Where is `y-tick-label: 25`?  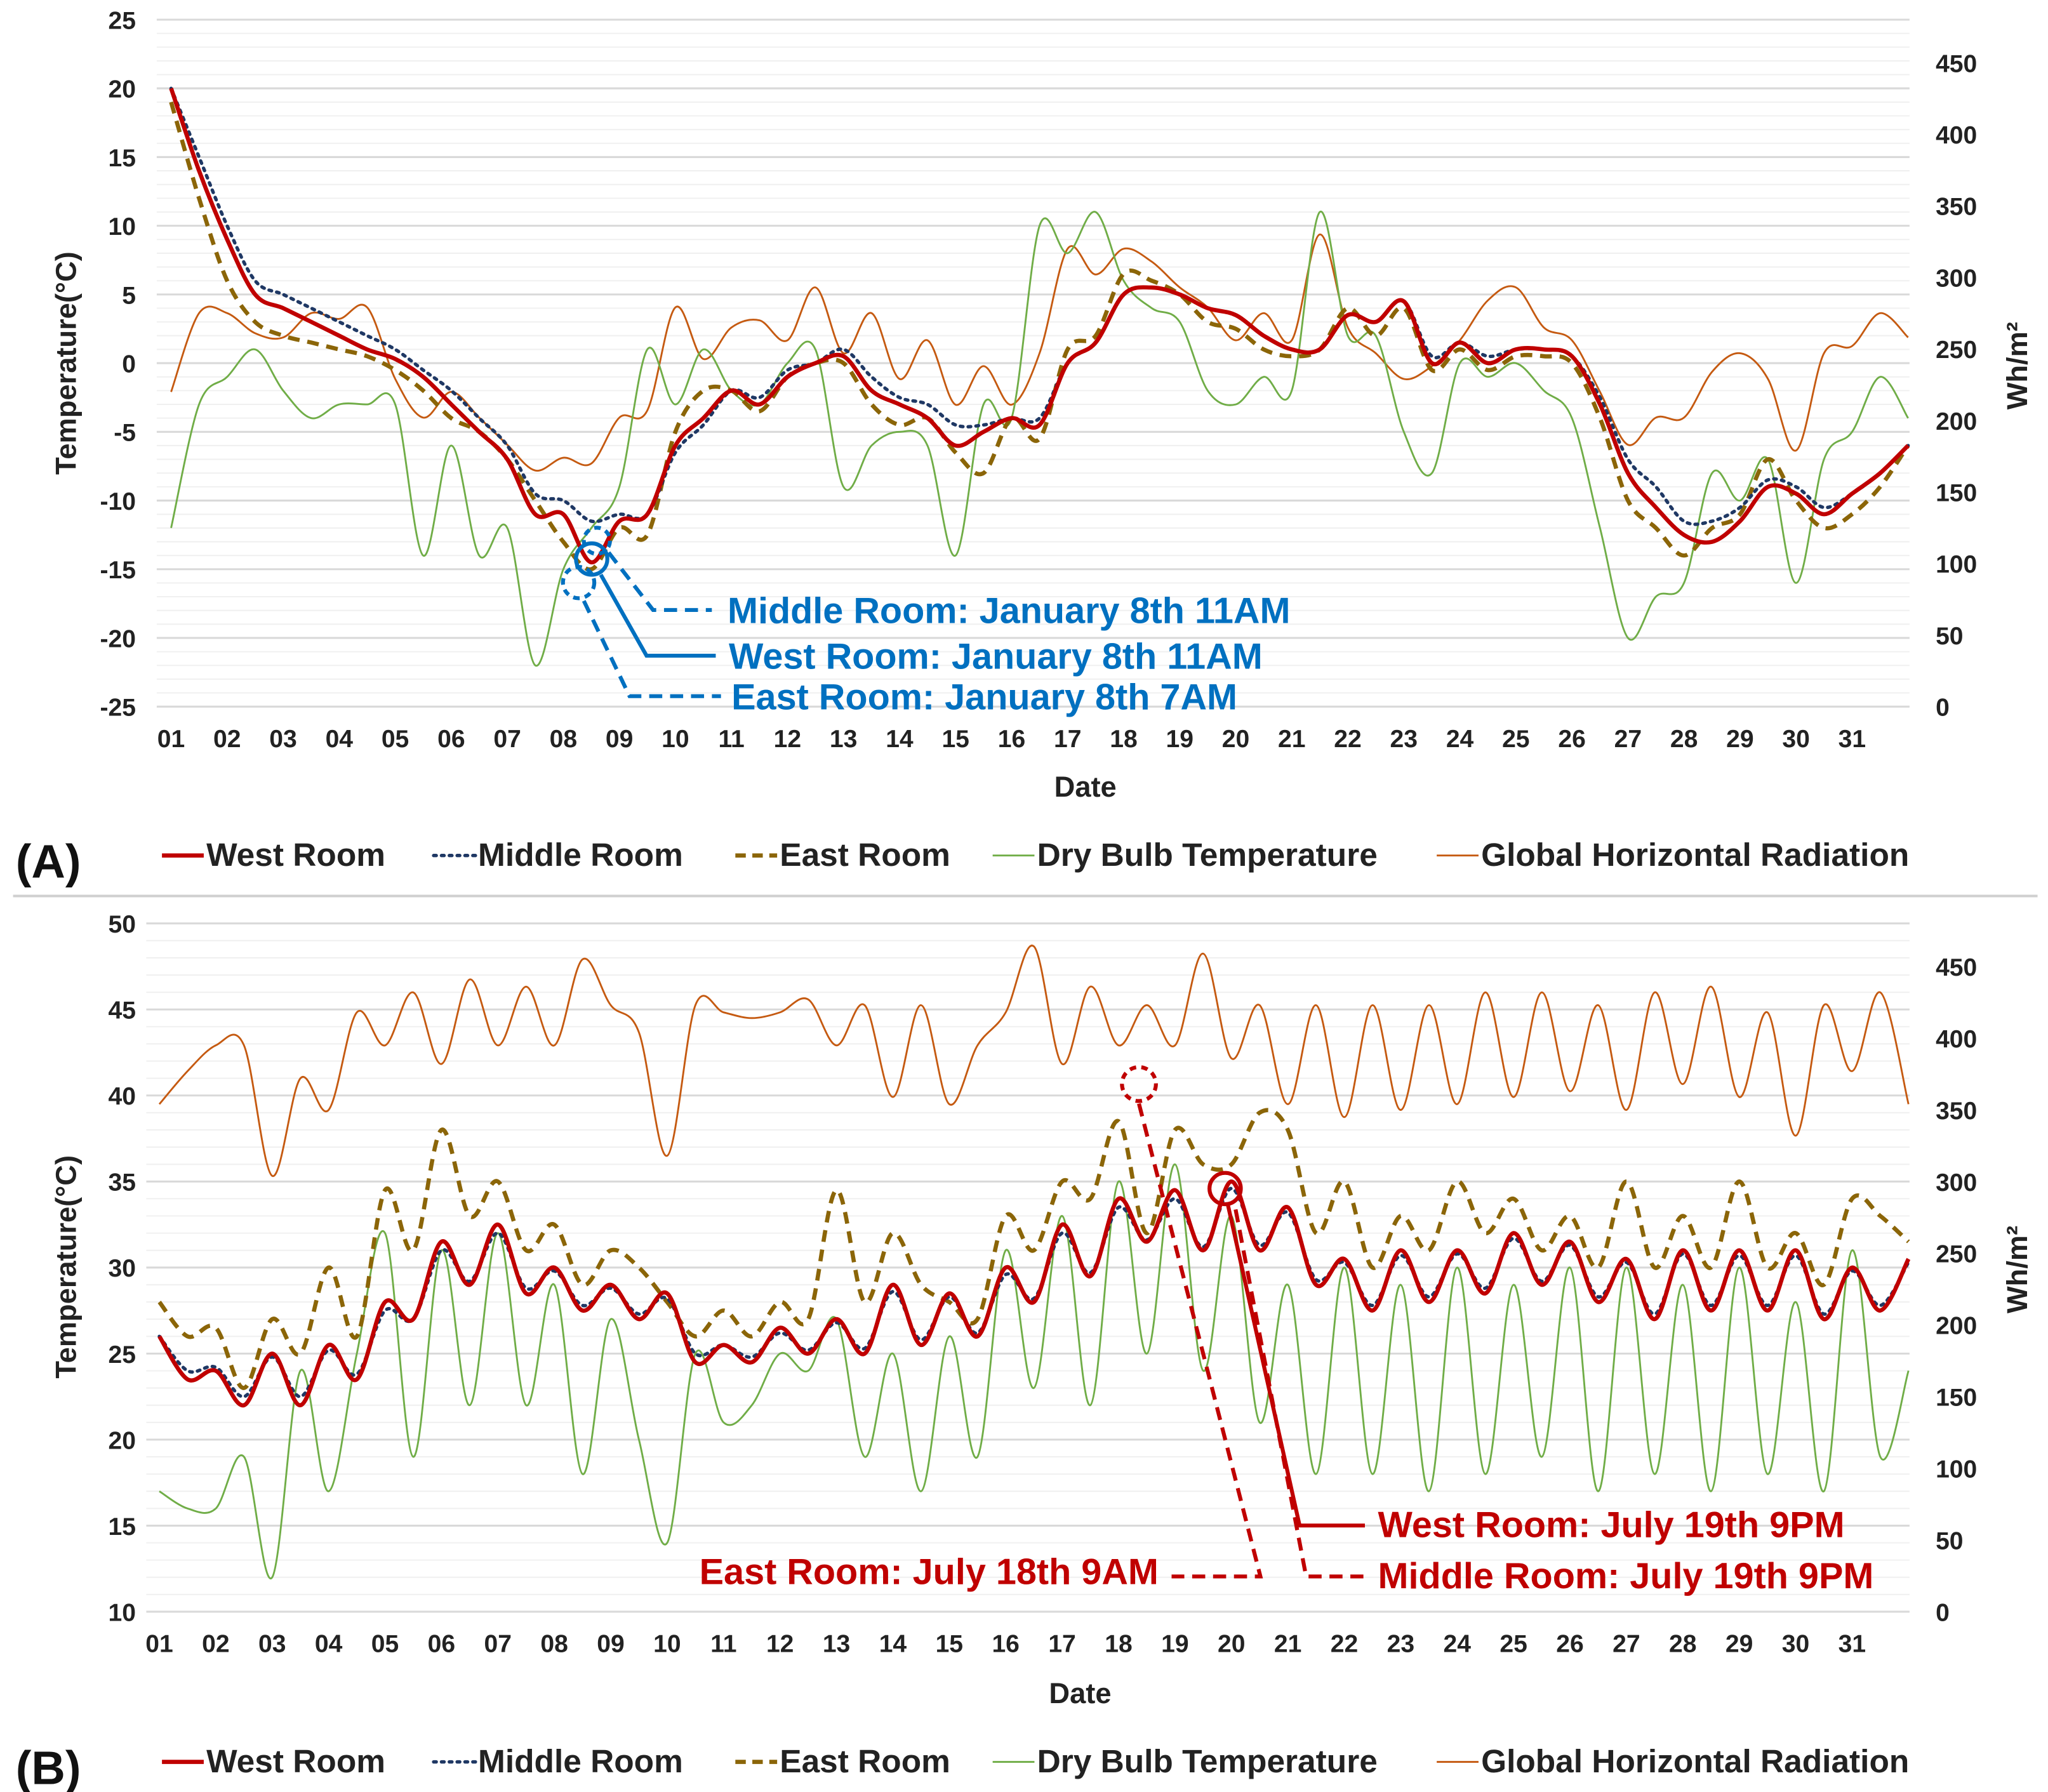
y-tick-label: 25 is located at coordinates (122, 21).